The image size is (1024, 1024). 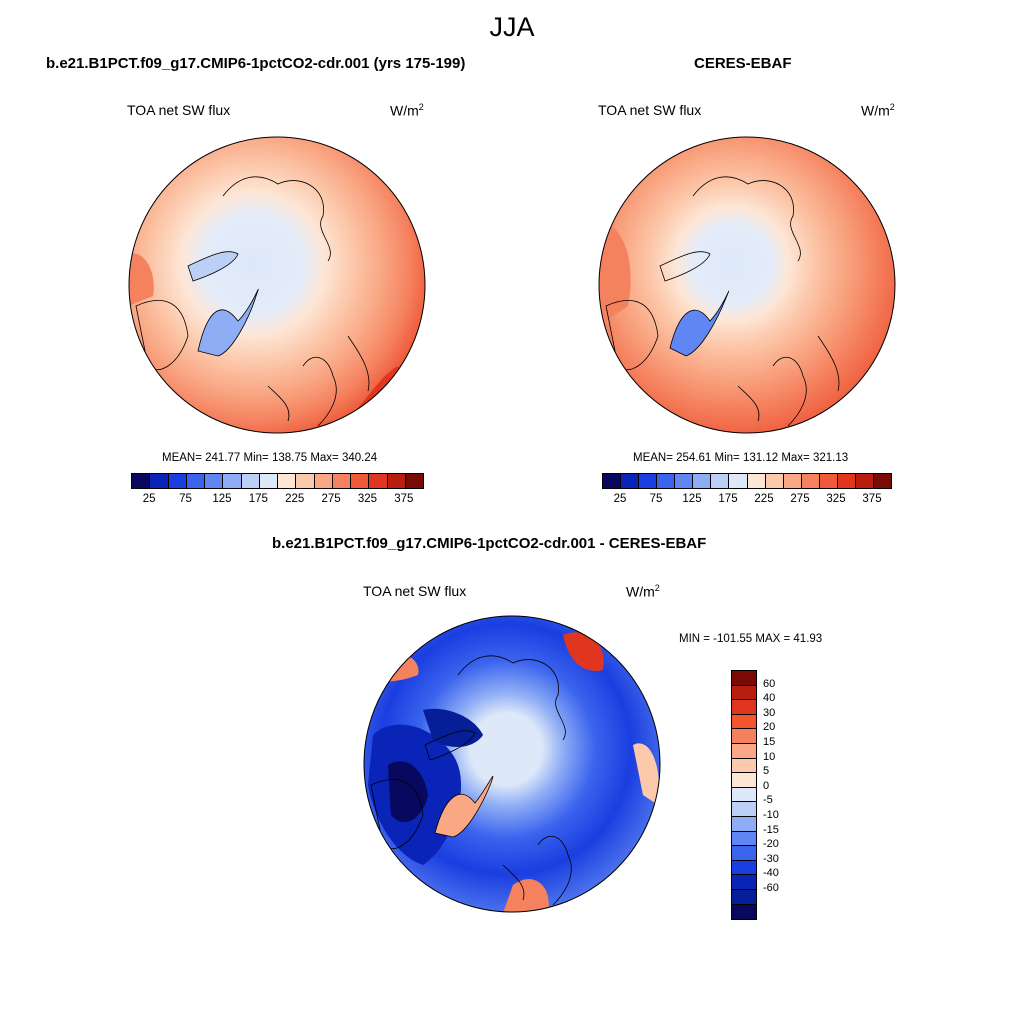 I want to click on model-colorbar-tick-label: 175, so click(x=258, y=499).